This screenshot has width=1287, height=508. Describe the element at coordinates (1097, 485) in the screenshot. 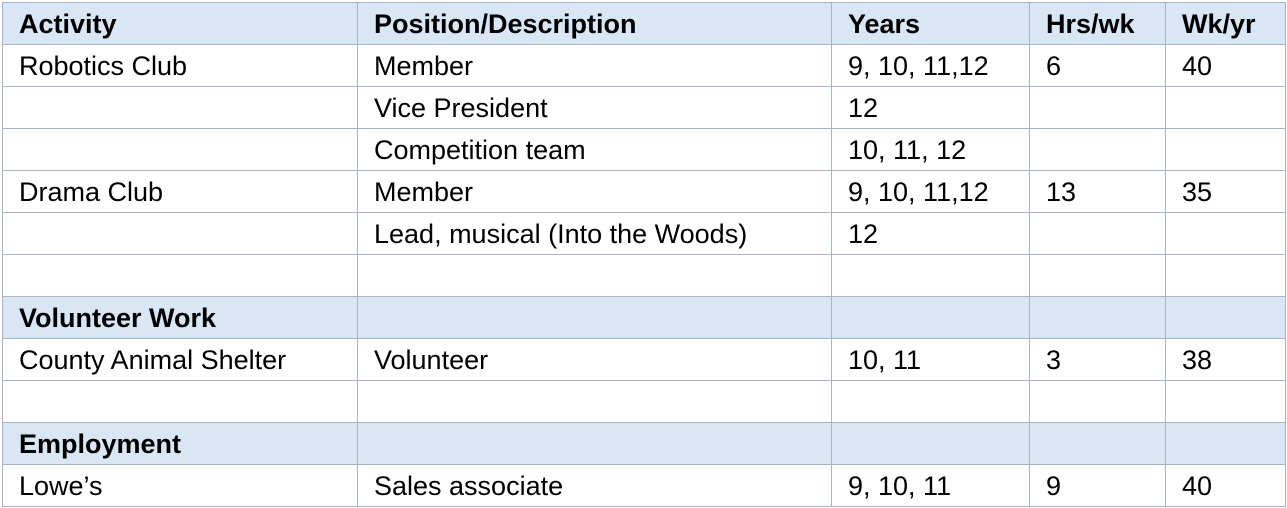

I see `cell-hrs-wk: 9` at that location.